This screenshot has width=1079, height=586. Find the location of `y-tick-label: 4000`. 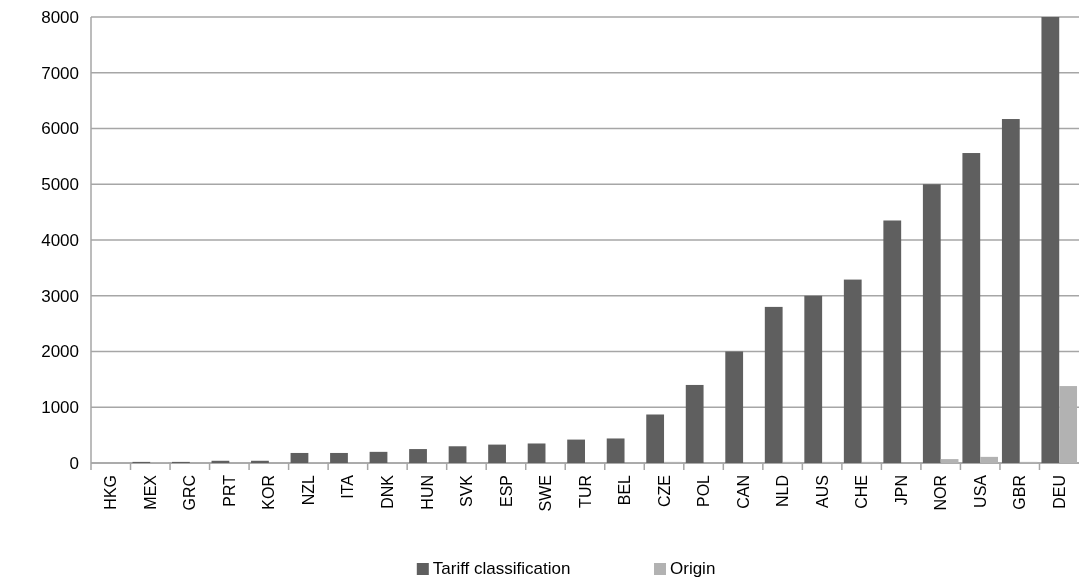

y-tick-label: 4000 is located at coordinates (60, 240).